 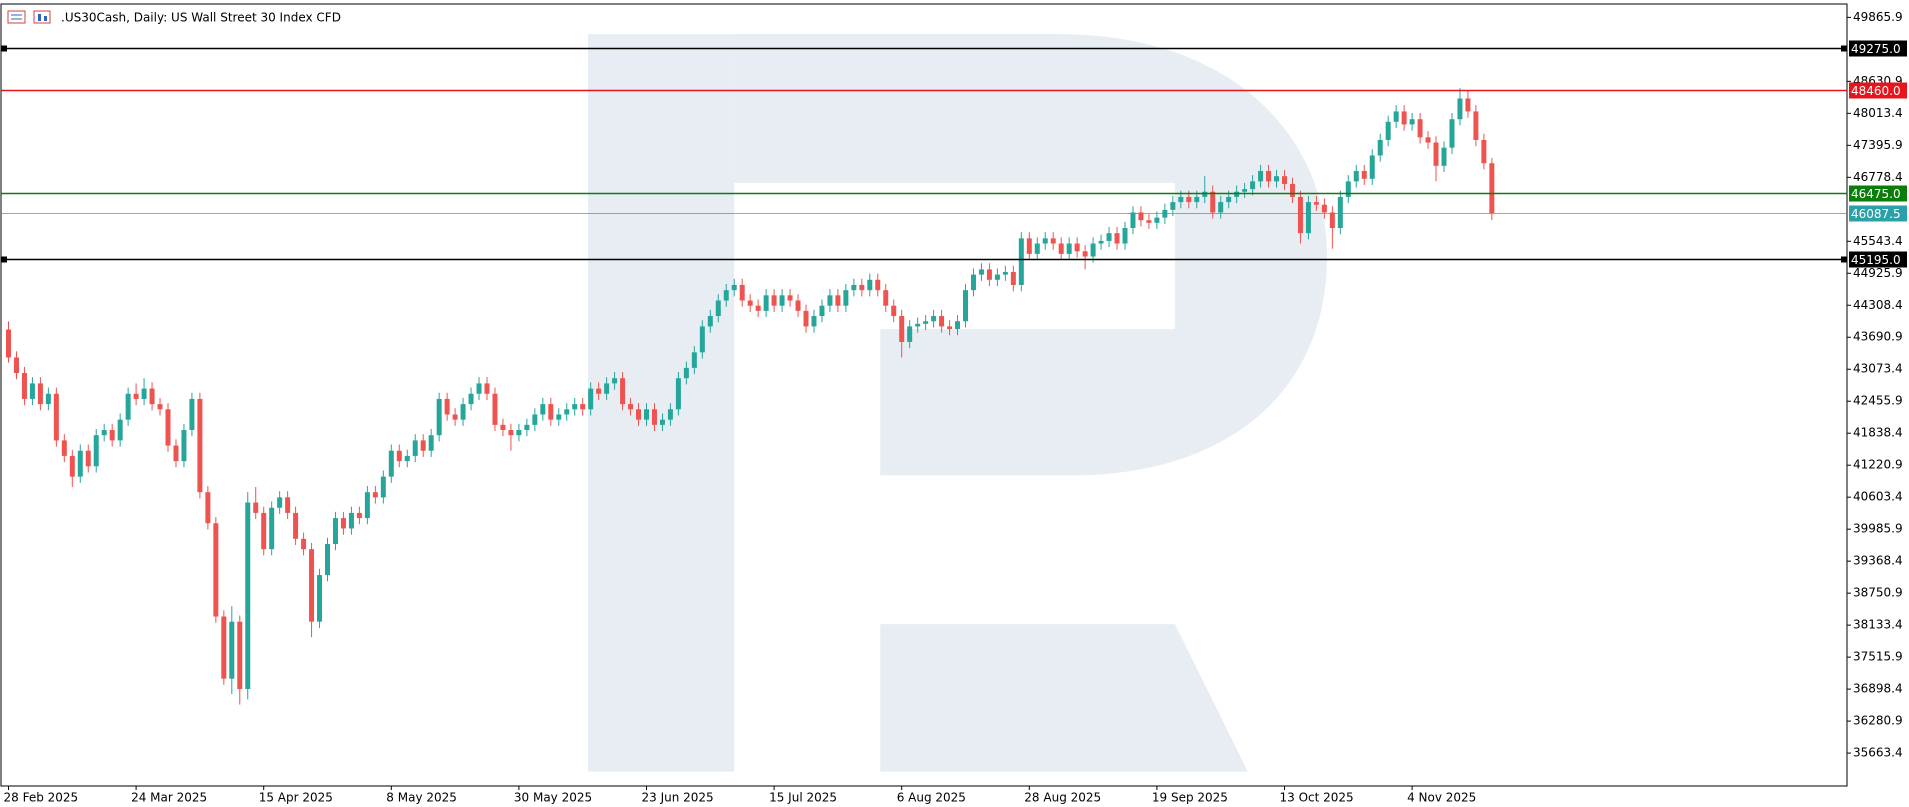 I want to click on y-tick-label: 41838.4, so click(x=1878, y=433).